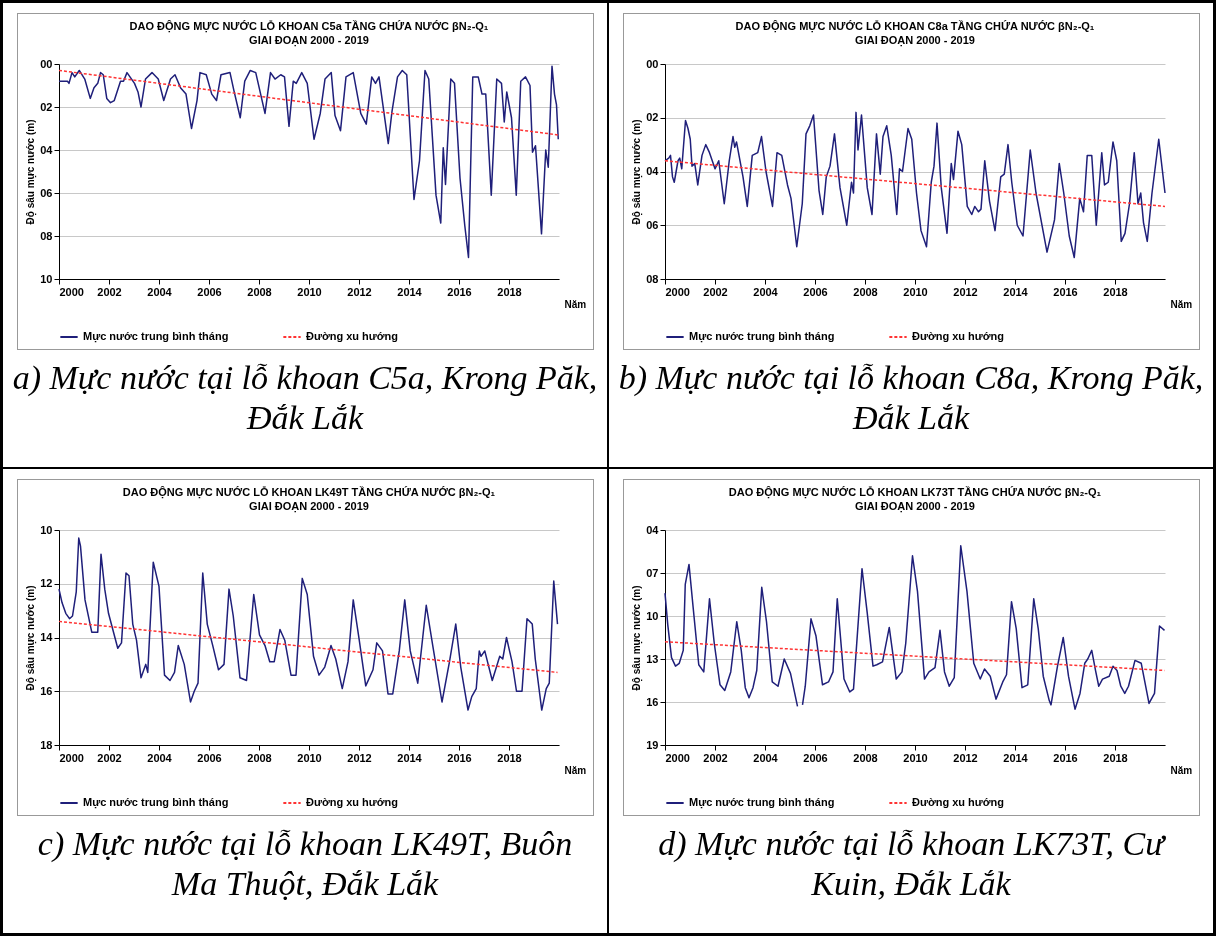  What do you see at coordinates (45, 583) in the screenshot?
I see `y-tick-label: 12` at bounding box center [45, 583].